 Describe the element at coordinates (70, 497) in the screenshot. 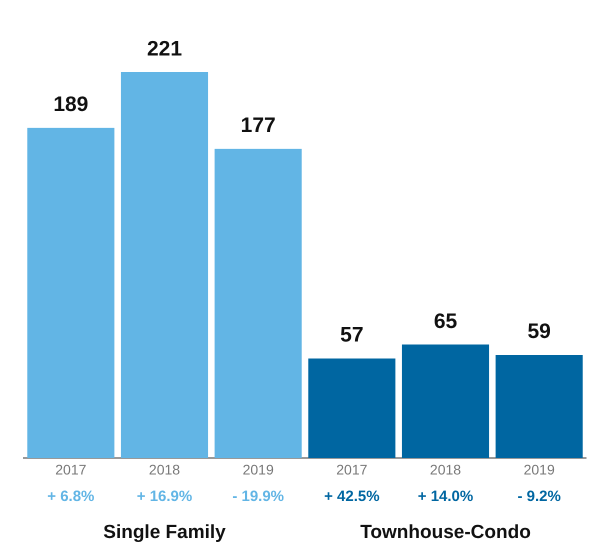

I see `text: + 6.8%` at that location.